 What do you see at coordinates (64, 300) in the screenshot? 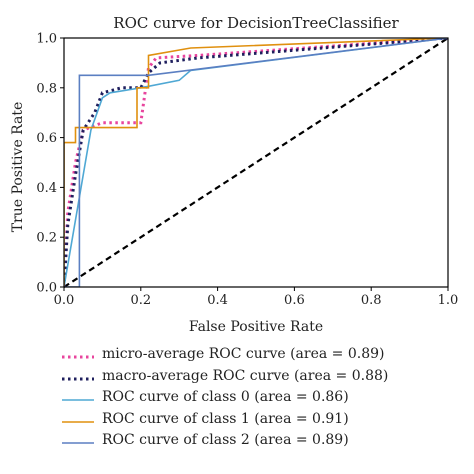
I see `x-tick-label: 0.0` at bounding box center [64, 300].